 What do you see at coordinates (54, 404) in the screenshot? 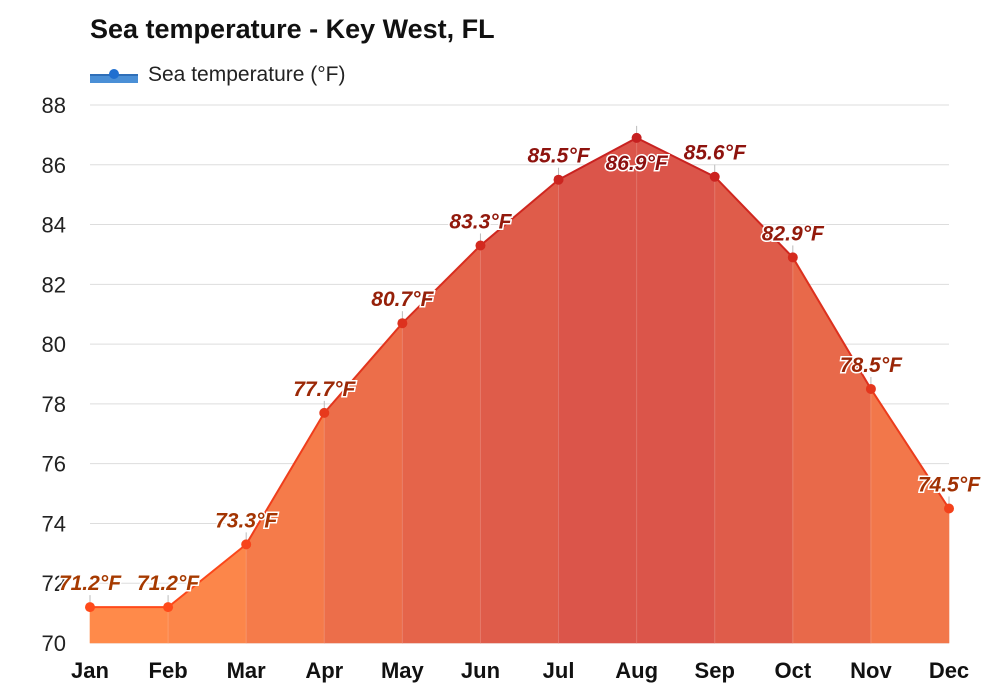
I see `y-tick-label: 78` at bounding box center [54, 404].